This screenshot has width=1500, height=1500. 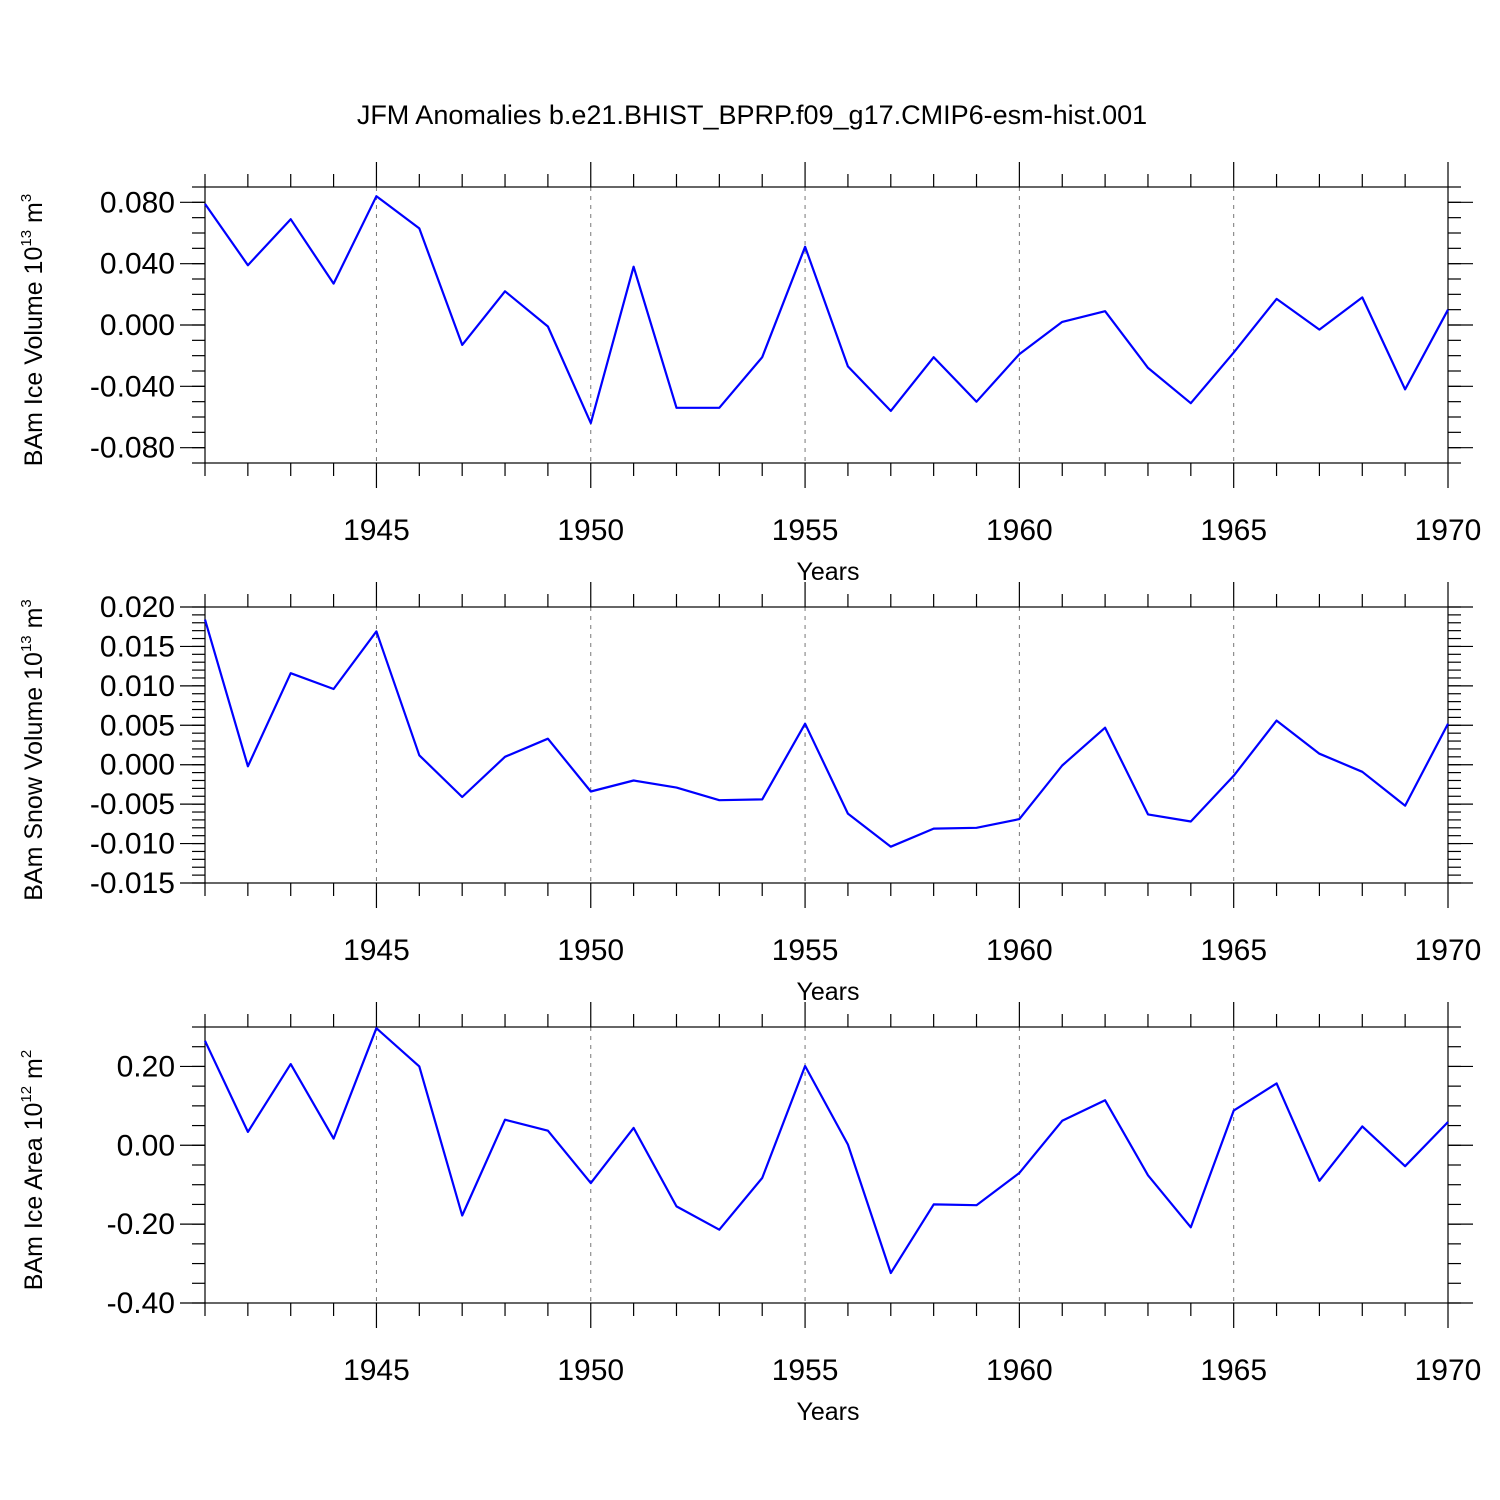 What do you see at coordinates (34, 357) in the screenshot?
I see `y-axis-title-main: BAm Ice Volume 10` at bounding box center [34, 357].